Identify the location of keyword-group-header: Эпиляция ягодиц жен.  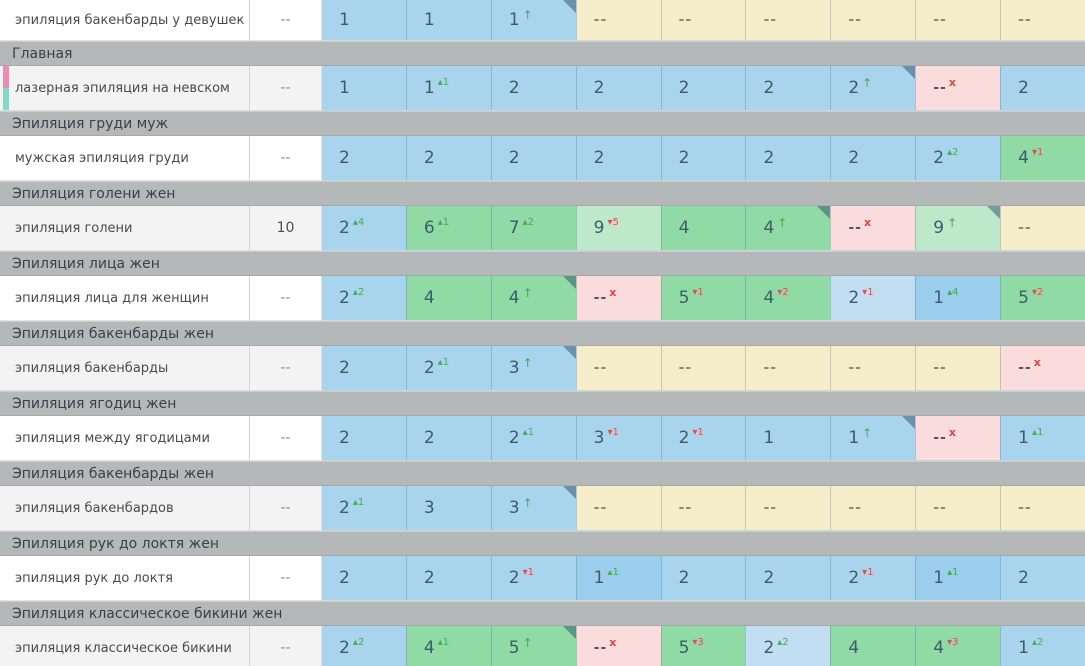
(542, 403).